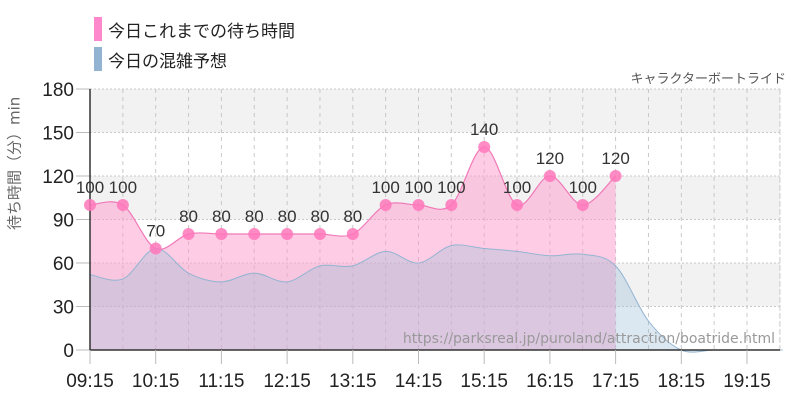 This screenshot has width=800, height=400. Describe the element at coordinates (708, 79) in the screenshot. I see `chart-subtitle: キャラクターボートライド` at that location.